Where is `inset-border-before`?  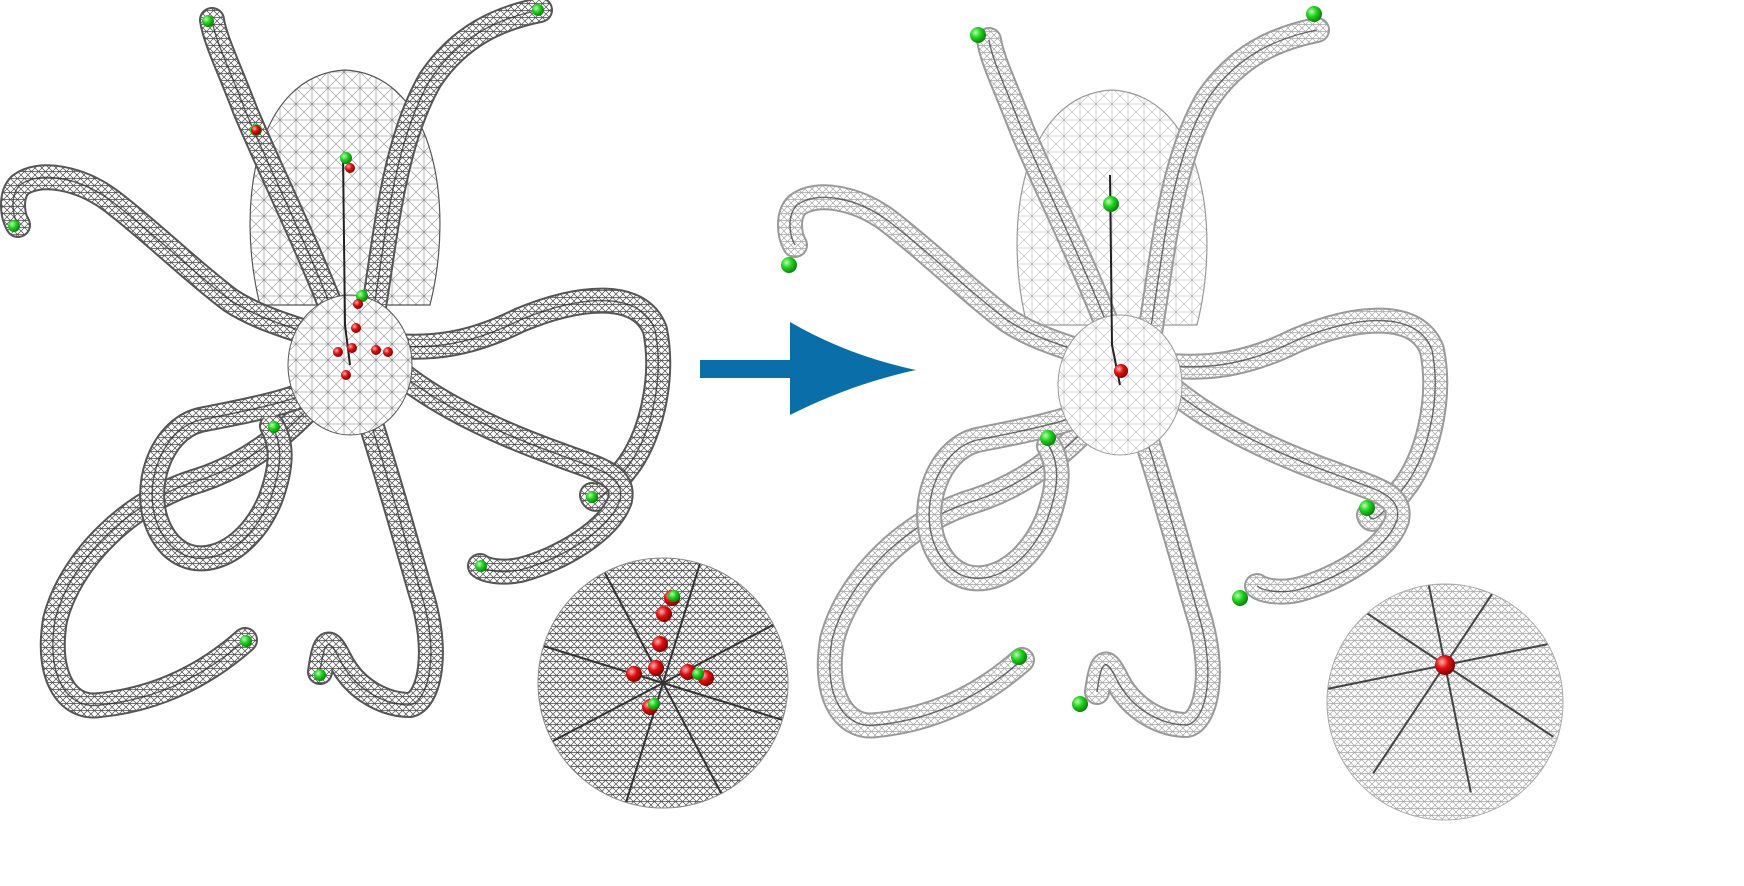 inset-border-before is located at coordinates (663, 683).